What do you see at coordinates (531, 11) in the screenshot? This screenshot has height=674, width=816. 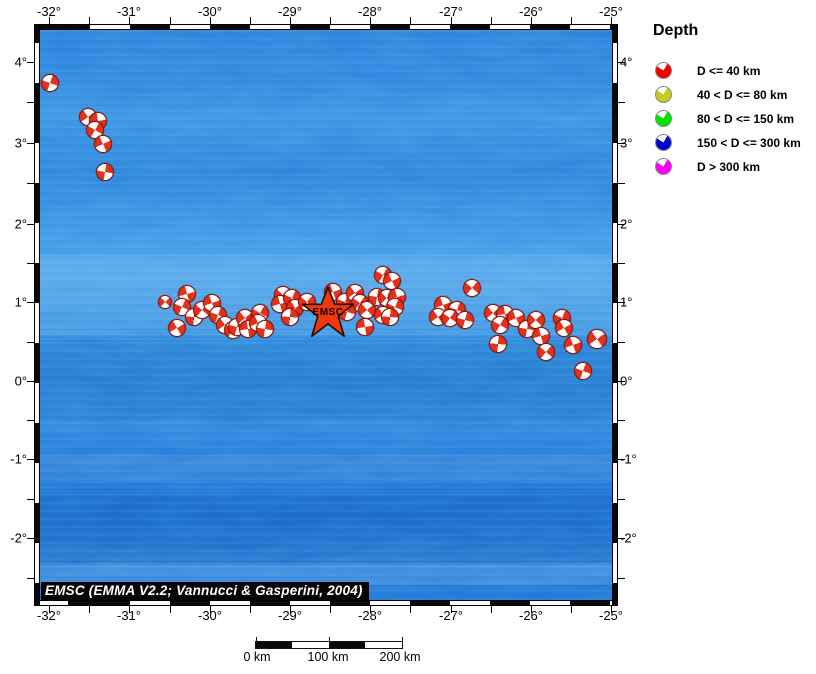 I see `axis-label-top: -26°` at bounding box center [531, 11].